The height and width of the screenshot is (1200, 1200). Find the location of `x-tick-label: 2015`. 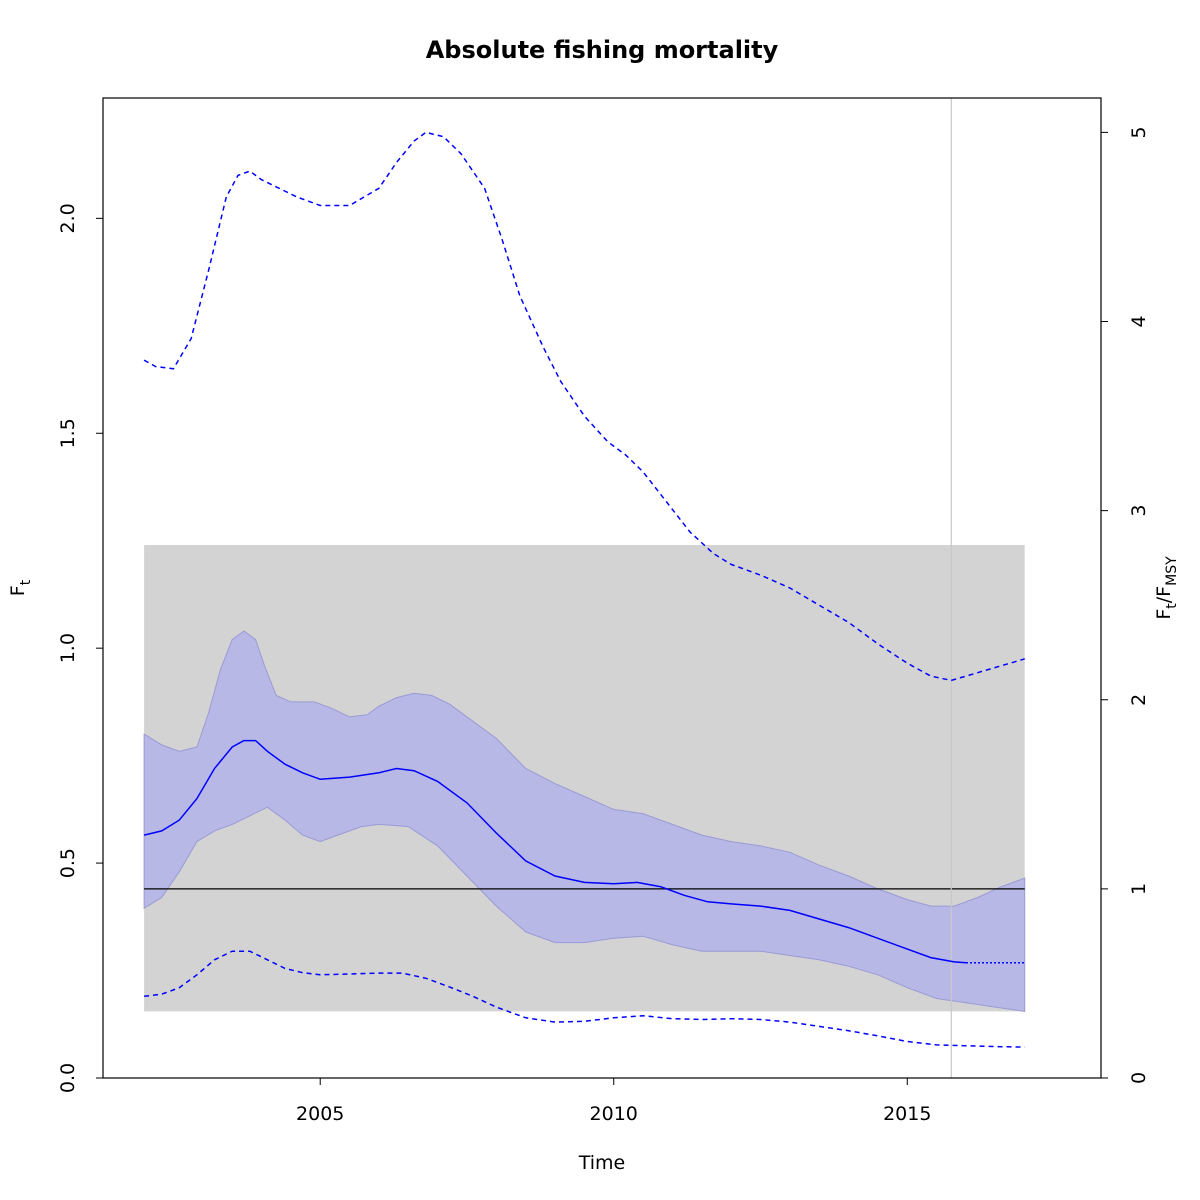

x-tick-label: 2015 is located at coordinates (907, 1114).